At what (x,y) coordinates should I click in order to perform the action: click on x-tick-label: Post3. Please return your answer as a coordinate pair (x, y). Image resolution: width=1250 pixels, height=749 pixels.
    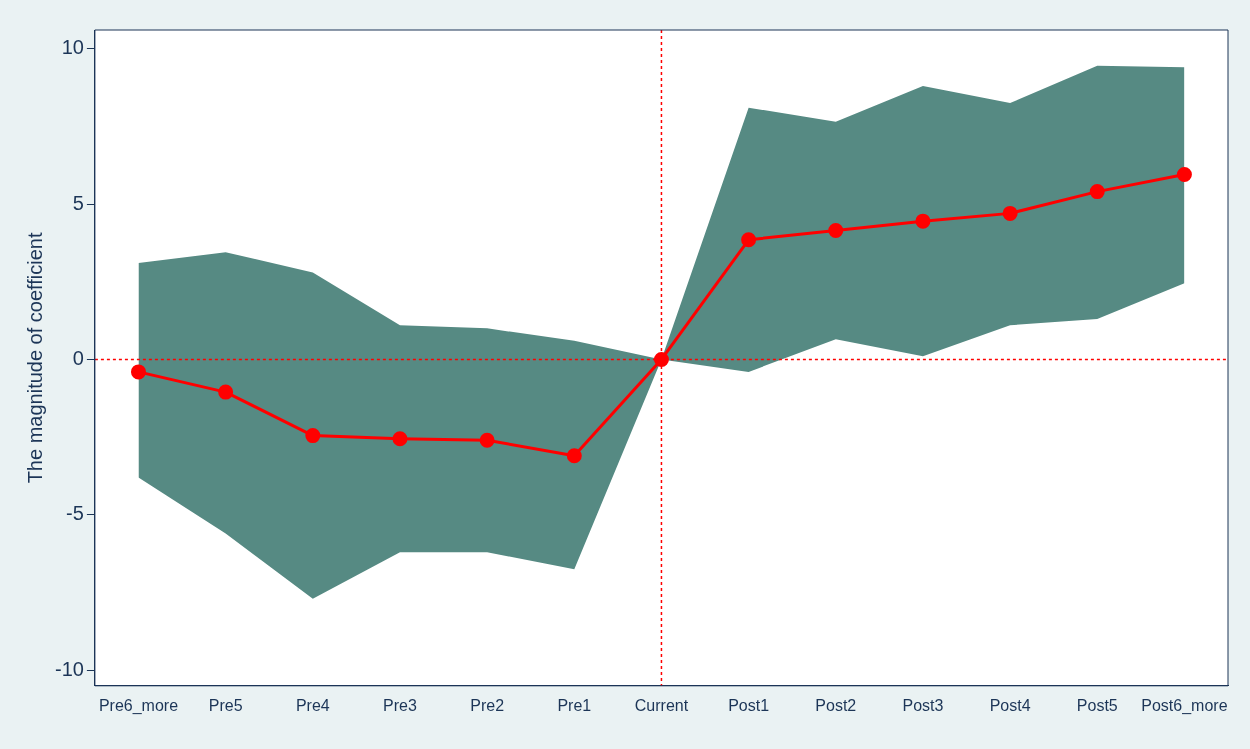
    Looking at the image, I should click on (923, 705).